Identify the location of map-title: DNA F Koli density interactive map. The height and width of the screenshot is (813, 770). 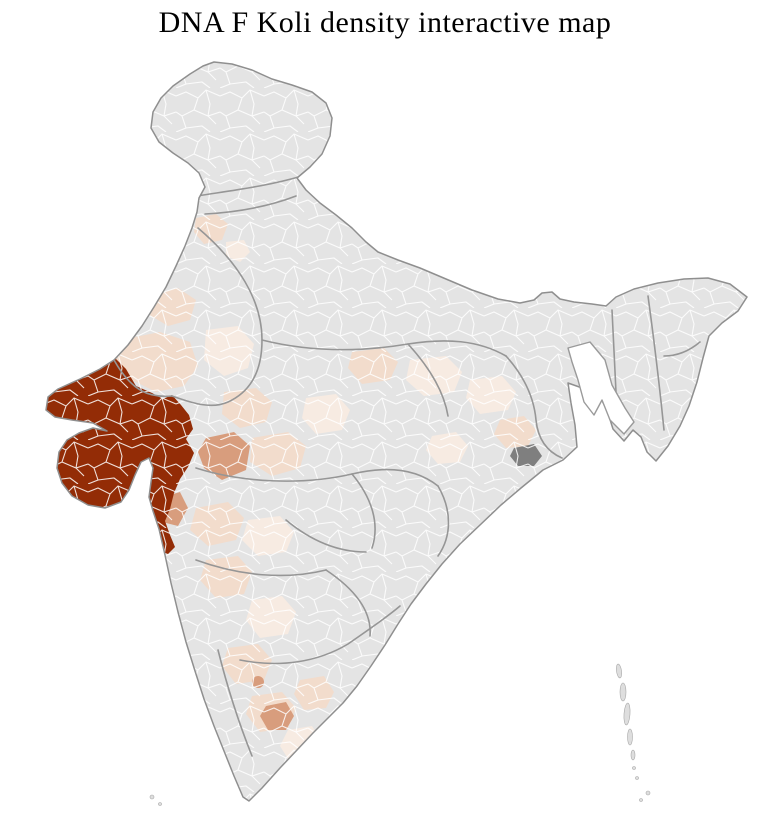
(385, 22).